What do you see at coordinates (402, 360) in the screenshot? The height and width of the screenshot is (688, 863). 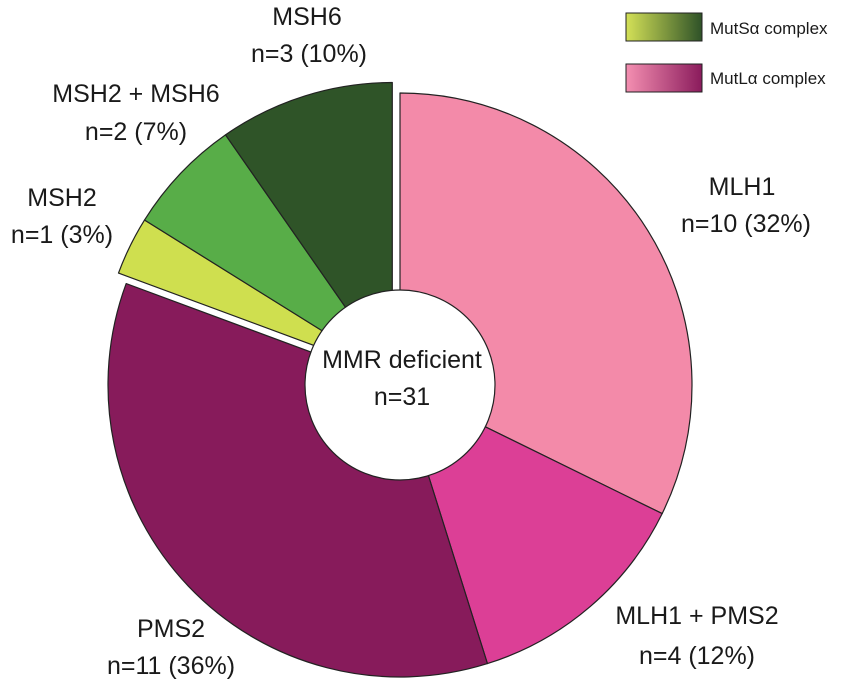 I see `center-label-title: MMR deficient` at bounding box center [402, 360].